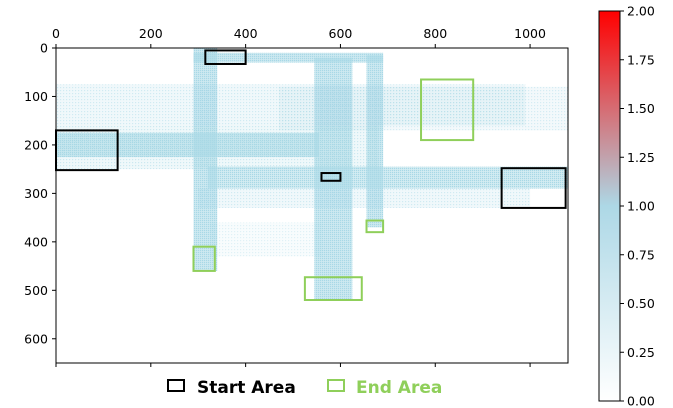 The image size is (673, 408). I want to click on legend-start-label: Start Area, so click(246, 388).